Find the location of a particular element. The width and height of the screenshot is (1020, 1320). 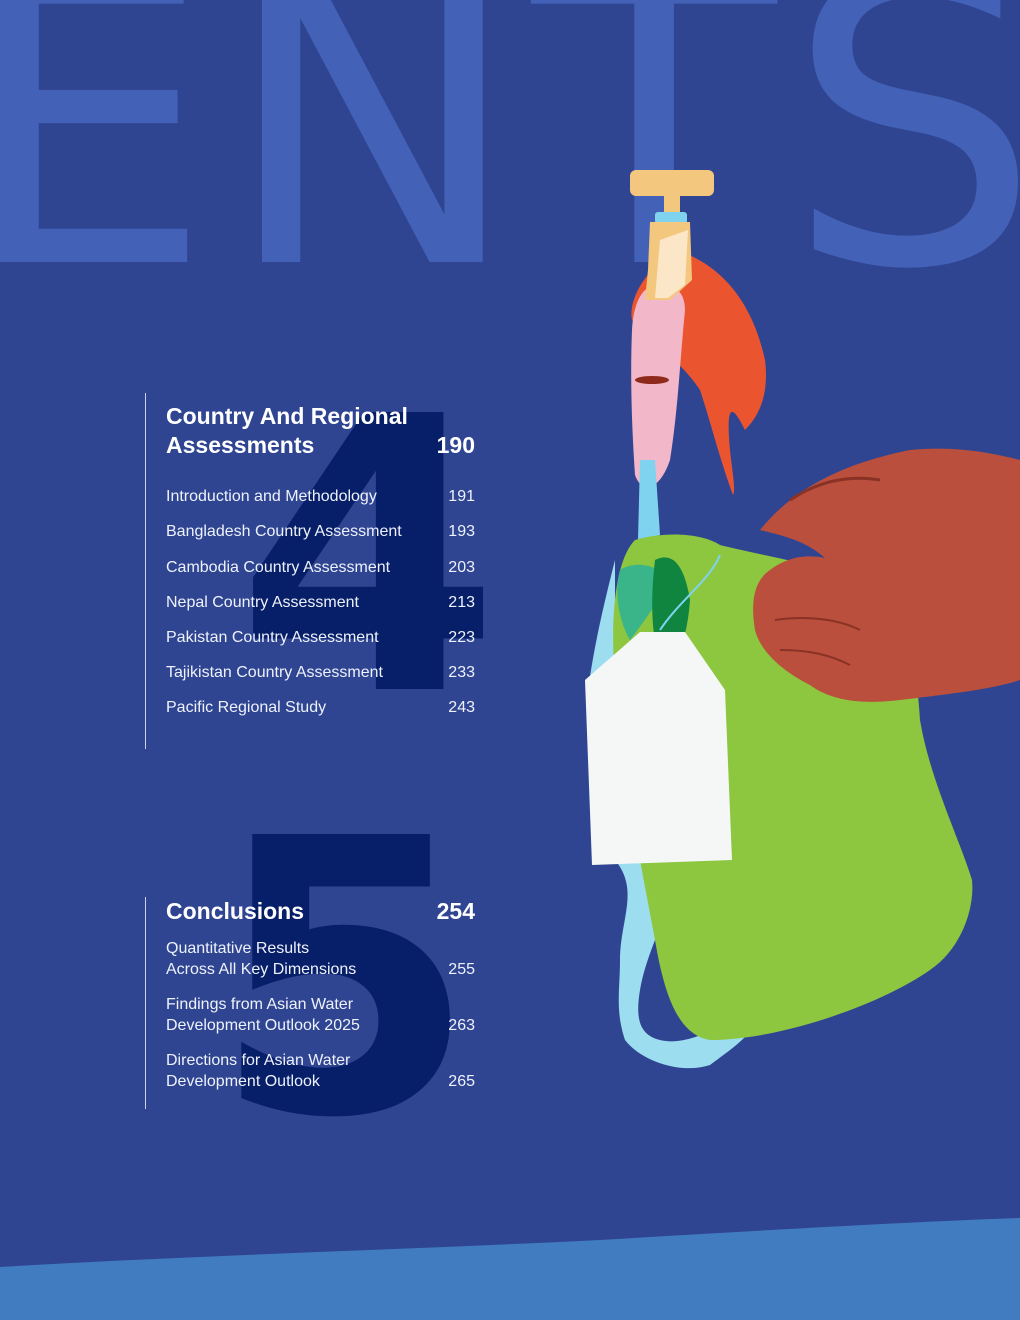

price-tag-icon is located at coordinates (658, 748).